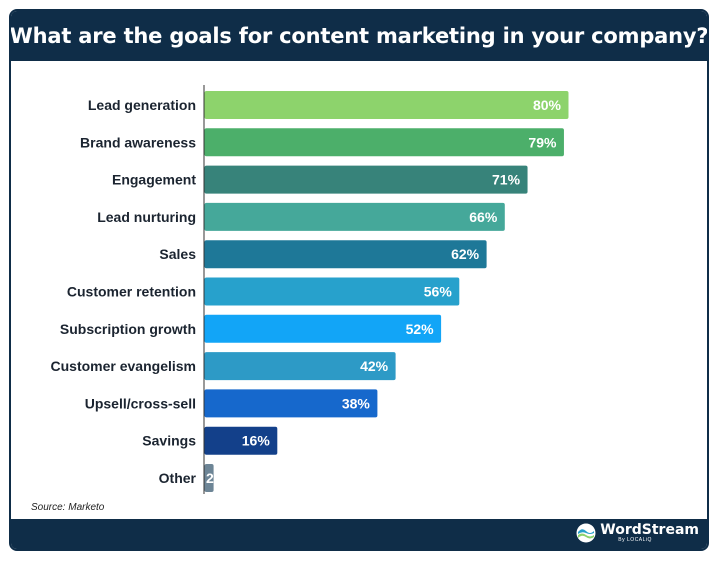 The image size is (720, 561). What do you see at coordinates (547, 105) in the screenshot?
I see `data-label: 80%` at bounding box center [547, 105].